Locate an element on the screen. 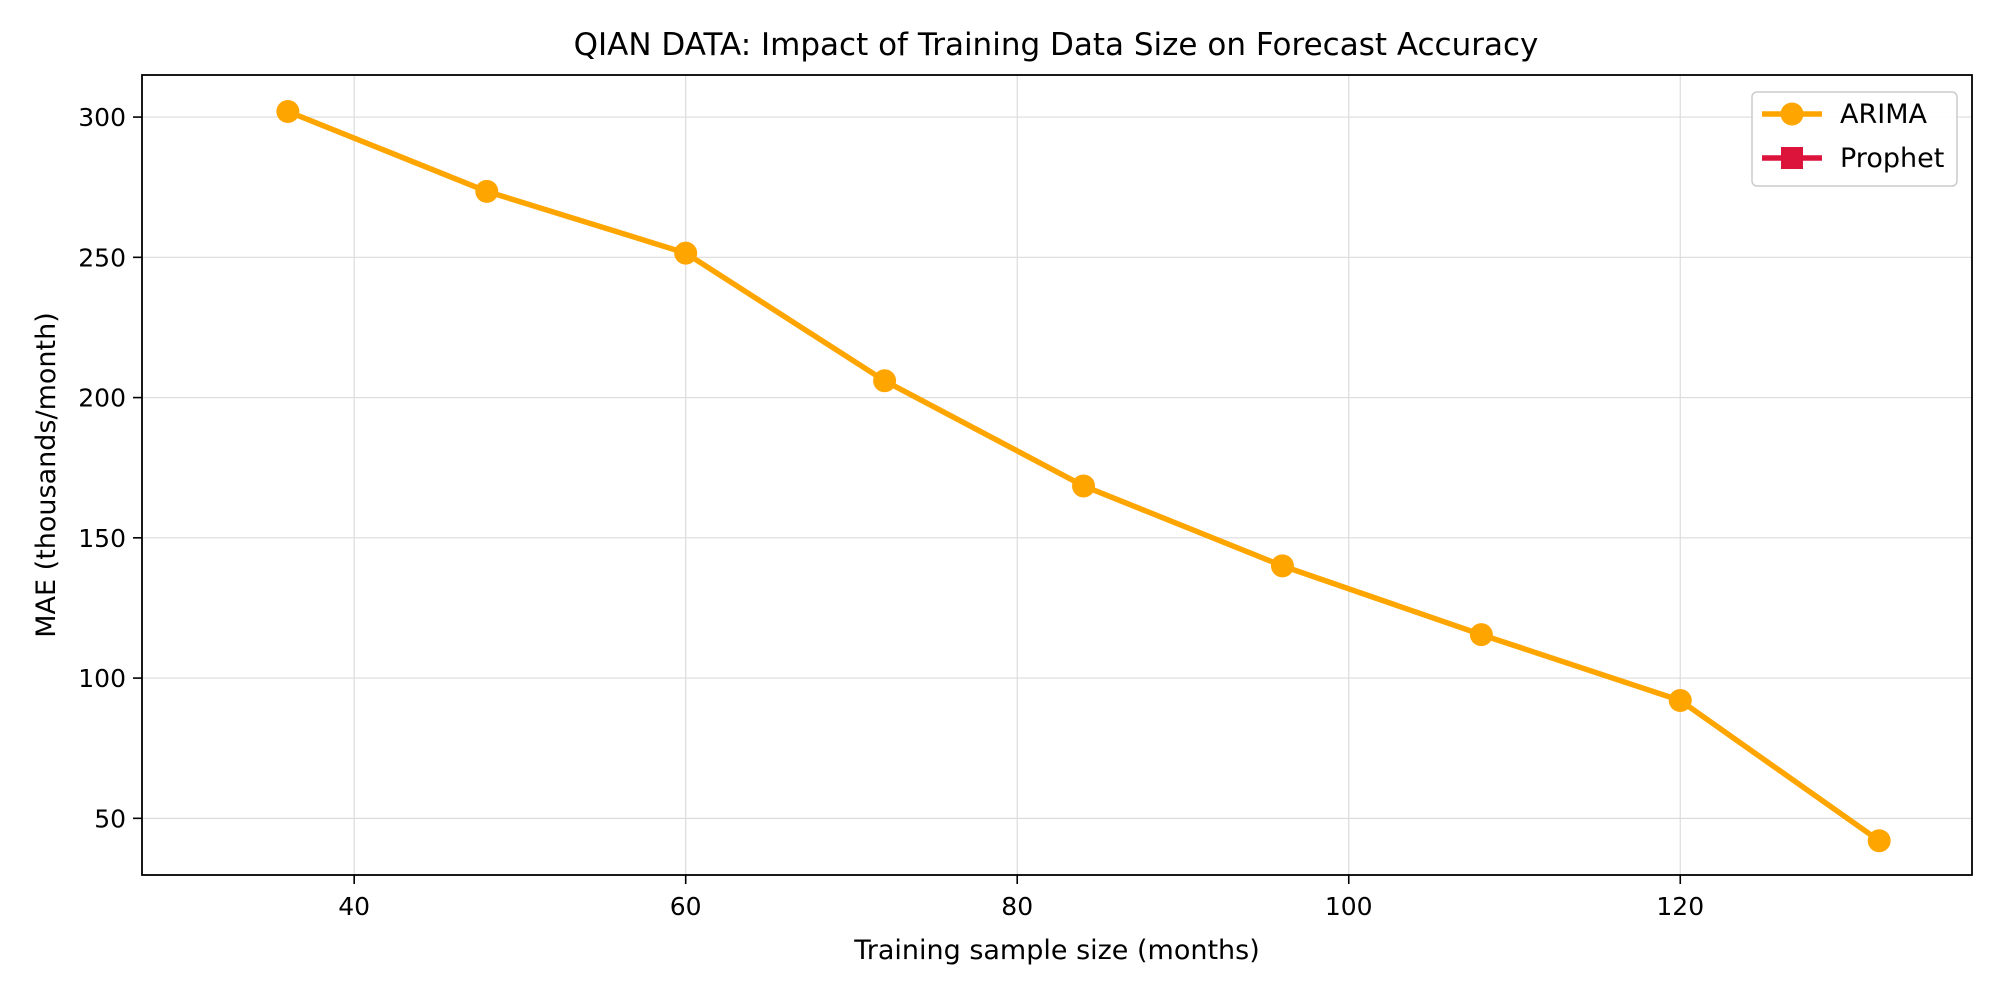 The width and height of the screenshot is (2000, 1000). y-tick-label: 300 is located at coordinates (102, 117).